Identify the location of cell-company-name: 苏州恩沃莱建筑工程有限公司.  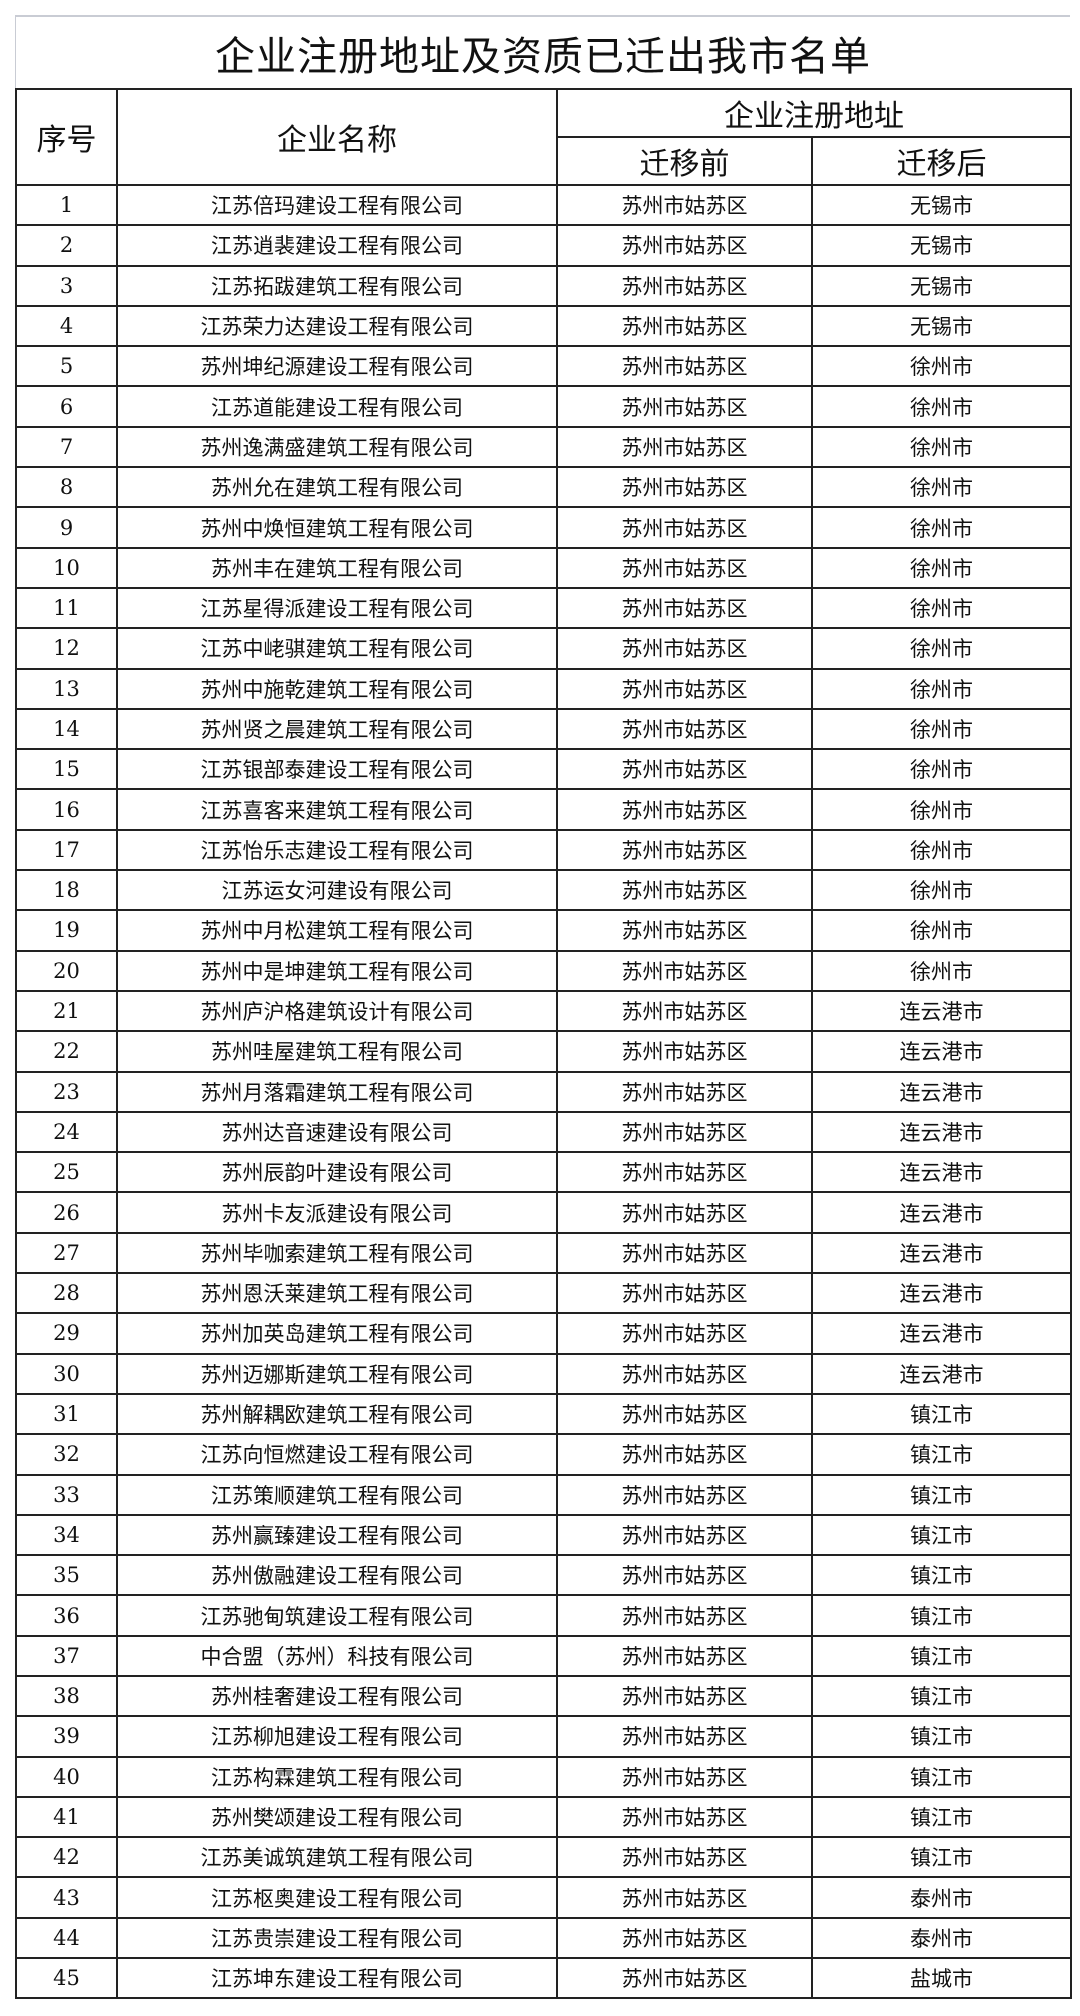
(337, 1293).